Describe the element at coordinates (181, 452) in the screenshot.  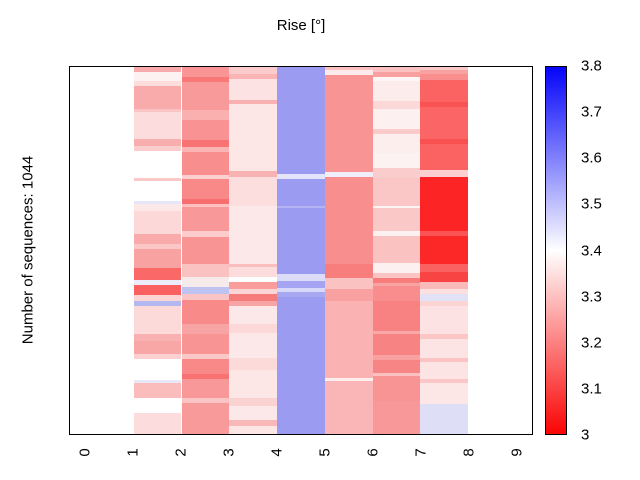
I see `x-tick-label-2: 2` at that location.